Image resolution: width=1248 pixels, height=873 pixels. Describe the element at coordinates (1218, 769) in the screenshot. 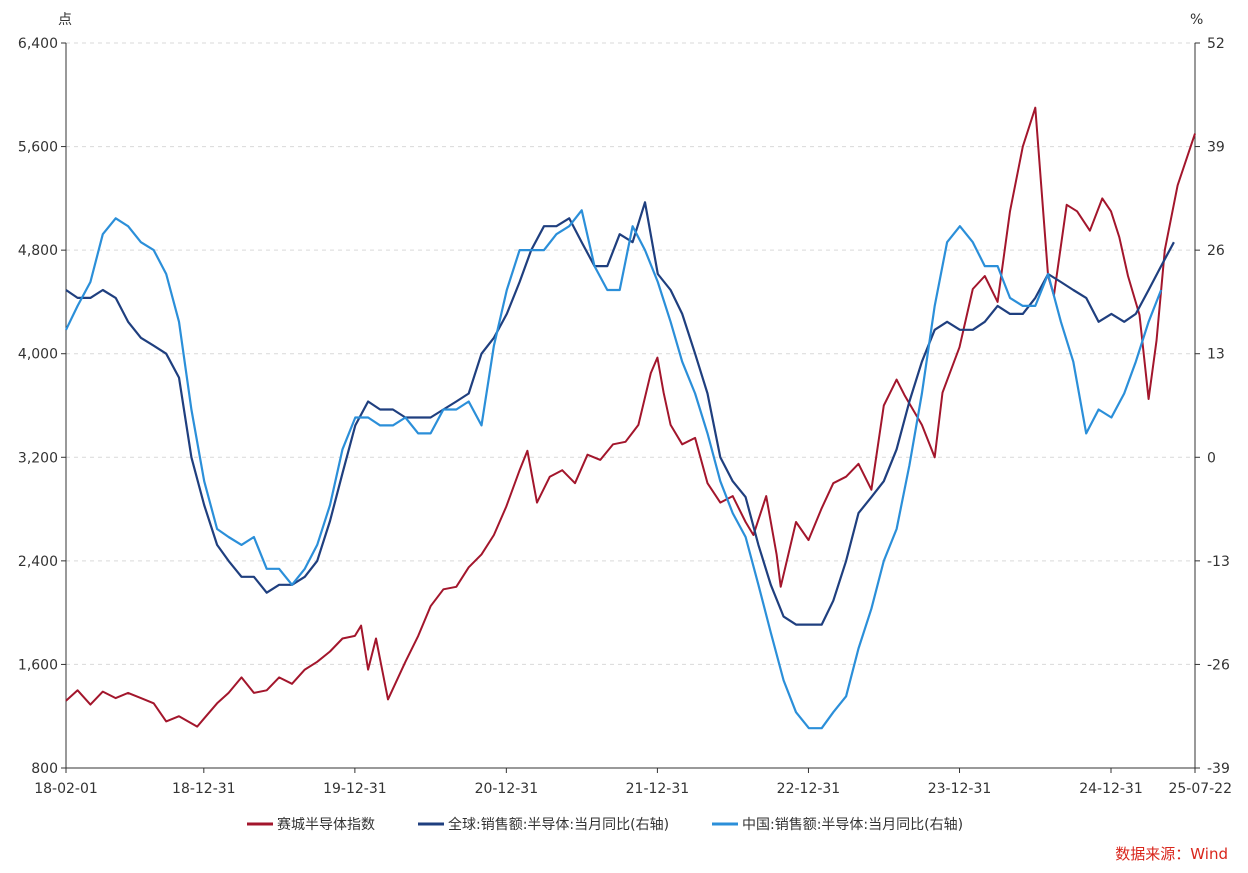

I see `right-tick-label: -39` at that location.